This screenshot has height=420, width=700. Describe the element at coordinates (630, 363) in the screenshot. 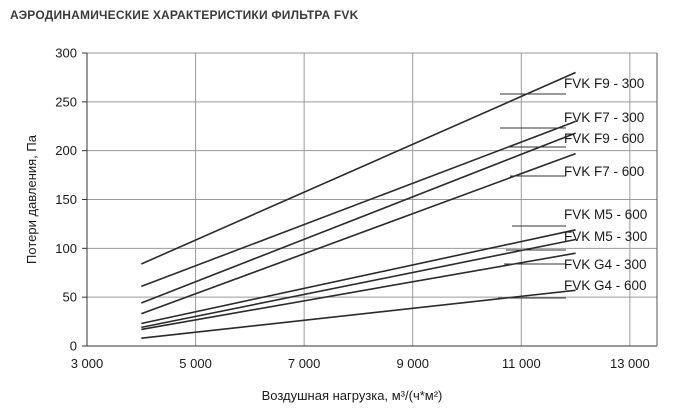

I see `x-tick-label: 13 000` at that location.